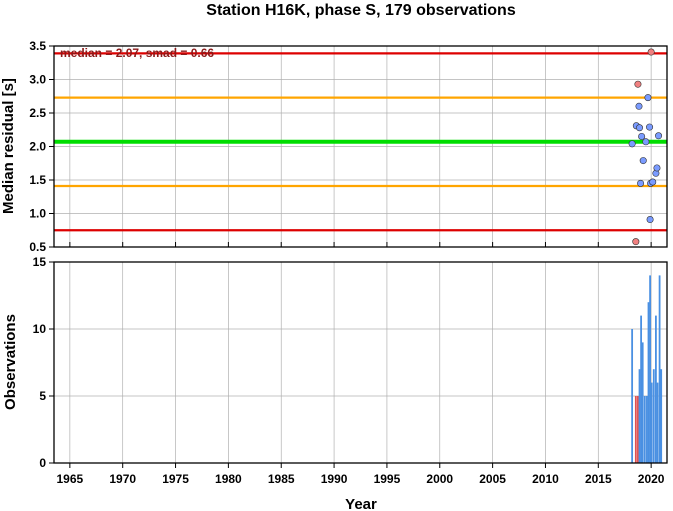  Describe the element at coordinates (545, 479) in the screenshot. I see `x-tick-label: 2010` at that location.